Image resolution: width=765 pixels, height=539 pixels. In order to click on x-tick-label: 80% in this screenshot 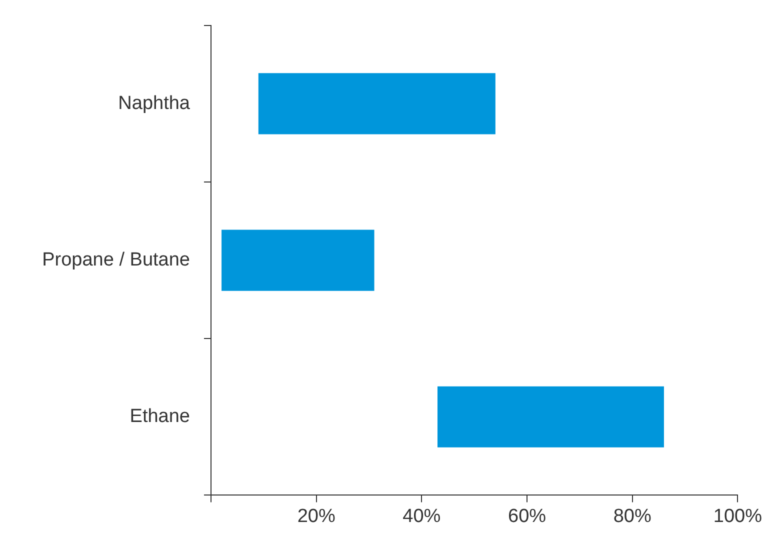, I will do `click(632, 516)`.